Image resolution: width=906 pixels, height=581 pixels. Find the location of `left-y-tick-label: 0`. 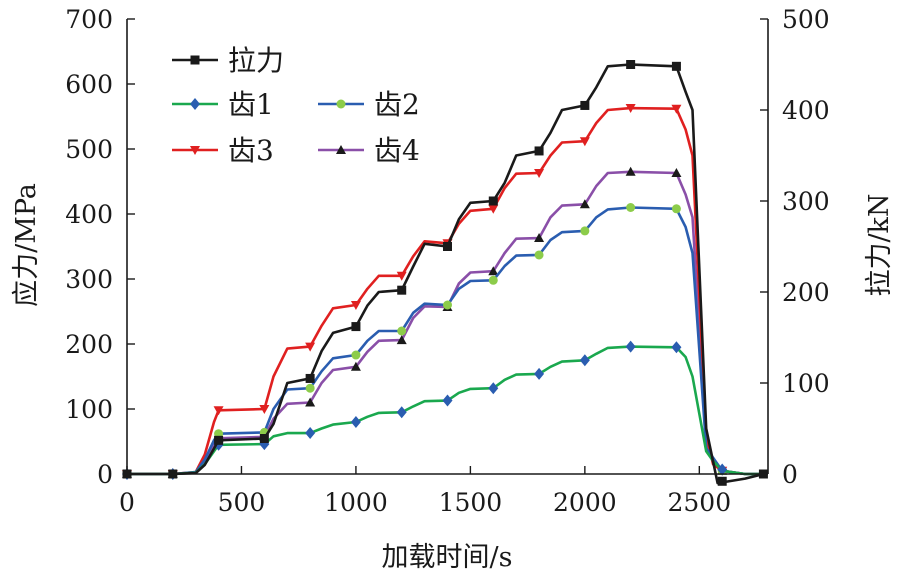

left-y-tick-label: 0 is located at coordinates (105, 474).